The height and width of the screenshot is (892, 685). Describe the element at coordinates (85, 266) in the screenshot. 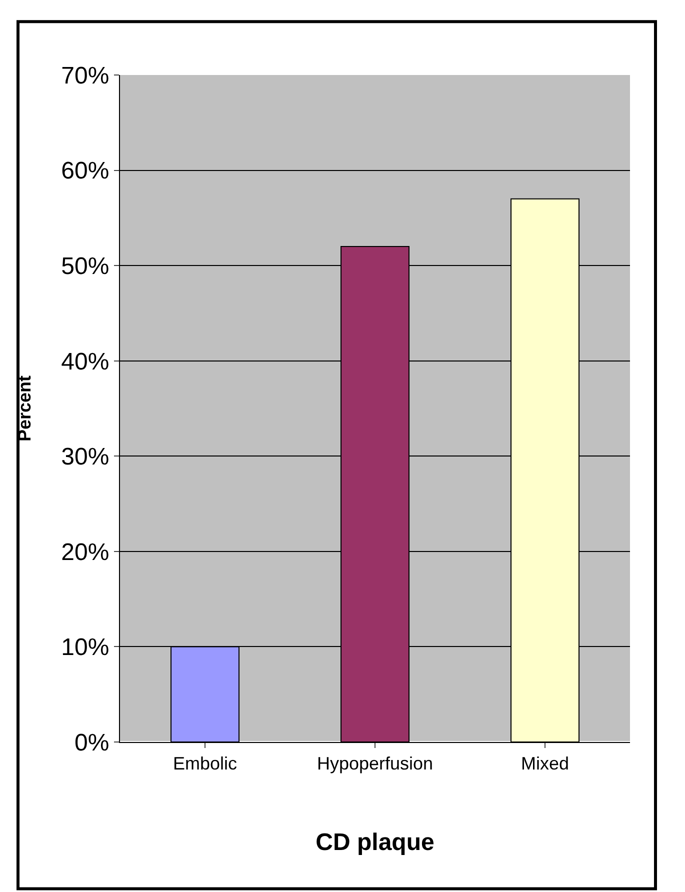

I see `y-tick-label: 50%` at that location.